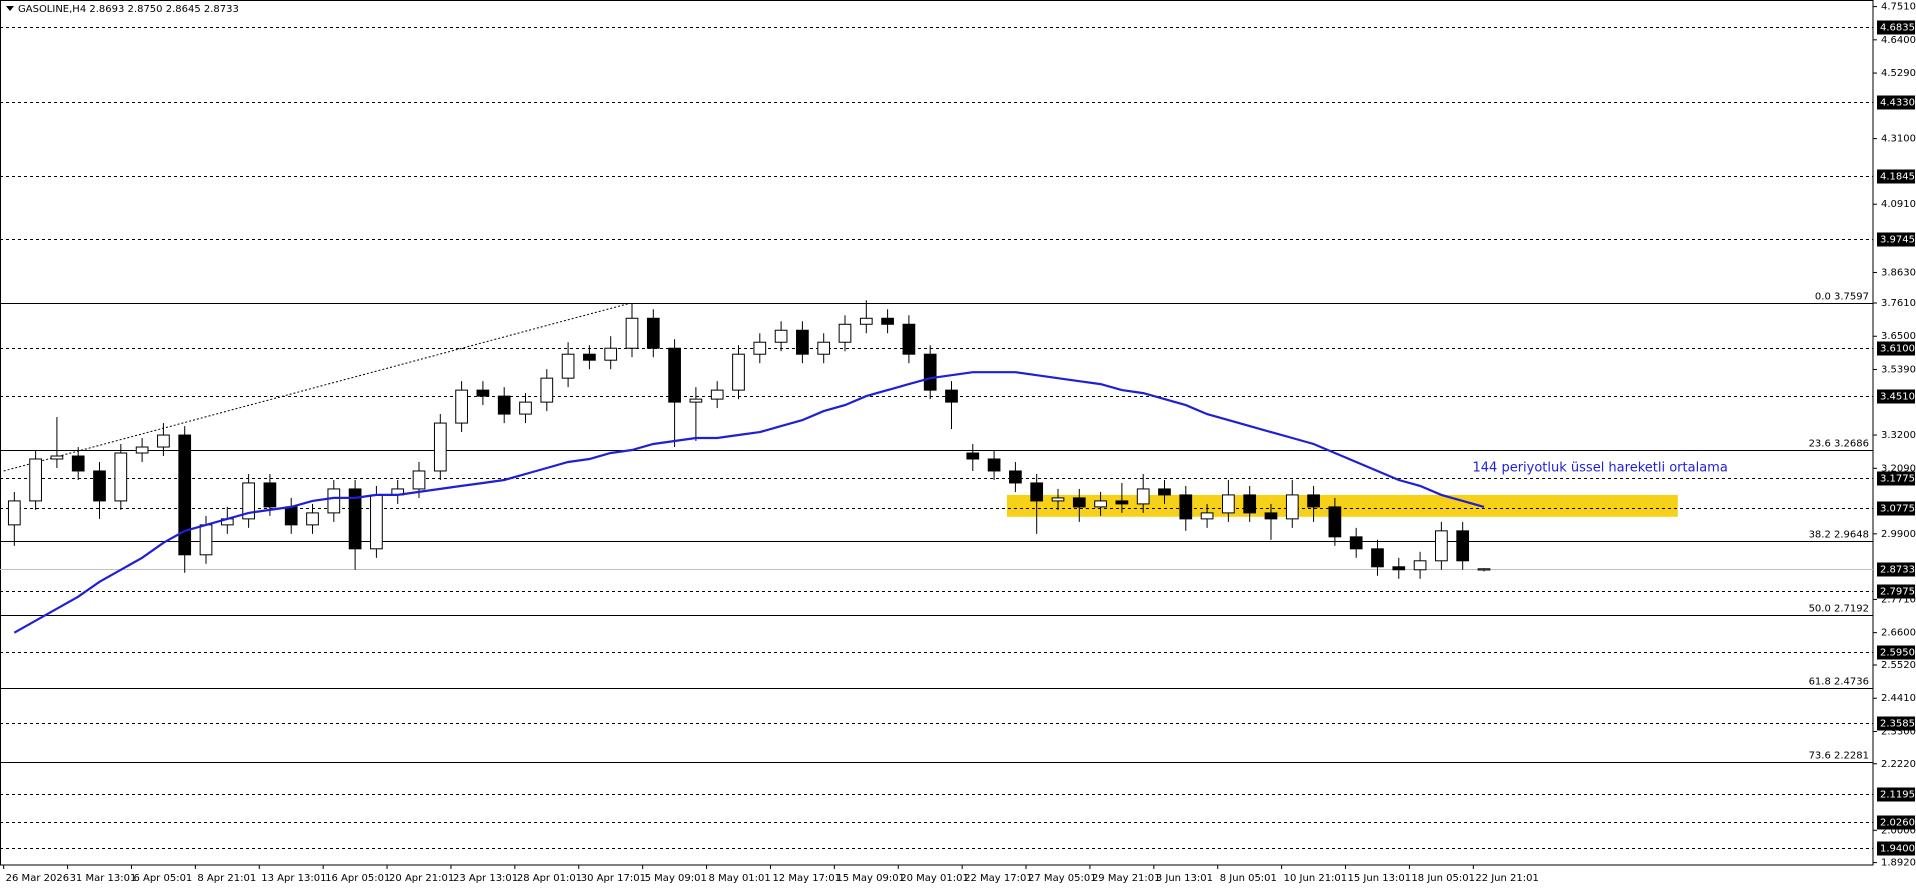  What do you see at coordinates (1898, 698) in the screenshot?
I see `y-tick-label: 2.4410` at bounding box center [1898, 698].